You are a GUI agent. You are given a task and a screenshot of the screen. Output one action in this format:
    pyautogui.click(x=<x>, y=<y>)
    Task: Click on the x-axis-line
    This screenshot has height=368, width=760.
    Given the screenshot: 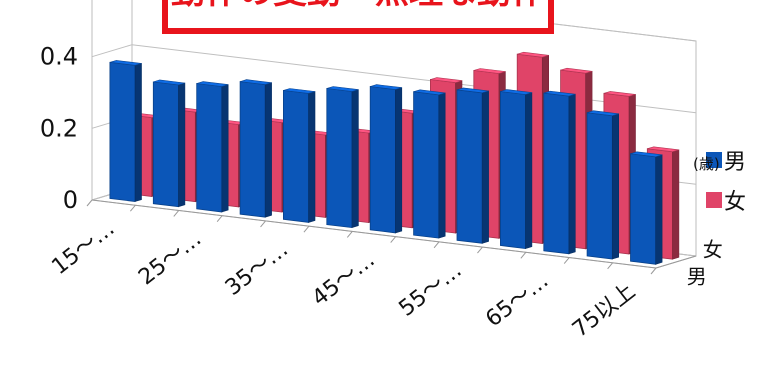 What is the action you would take?
    pyautogui.click(x=374, y=234)
    